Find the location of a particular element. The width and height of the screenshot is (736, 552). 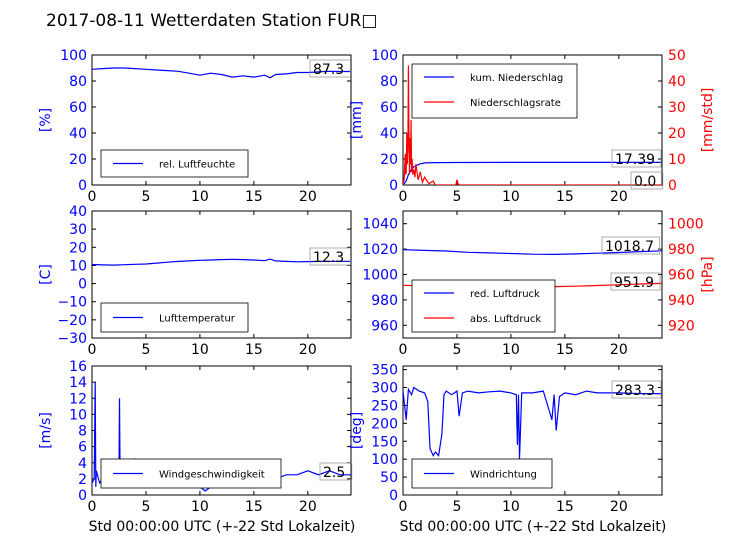

y-tick-label: 4 is located at coordinates (82, 464).